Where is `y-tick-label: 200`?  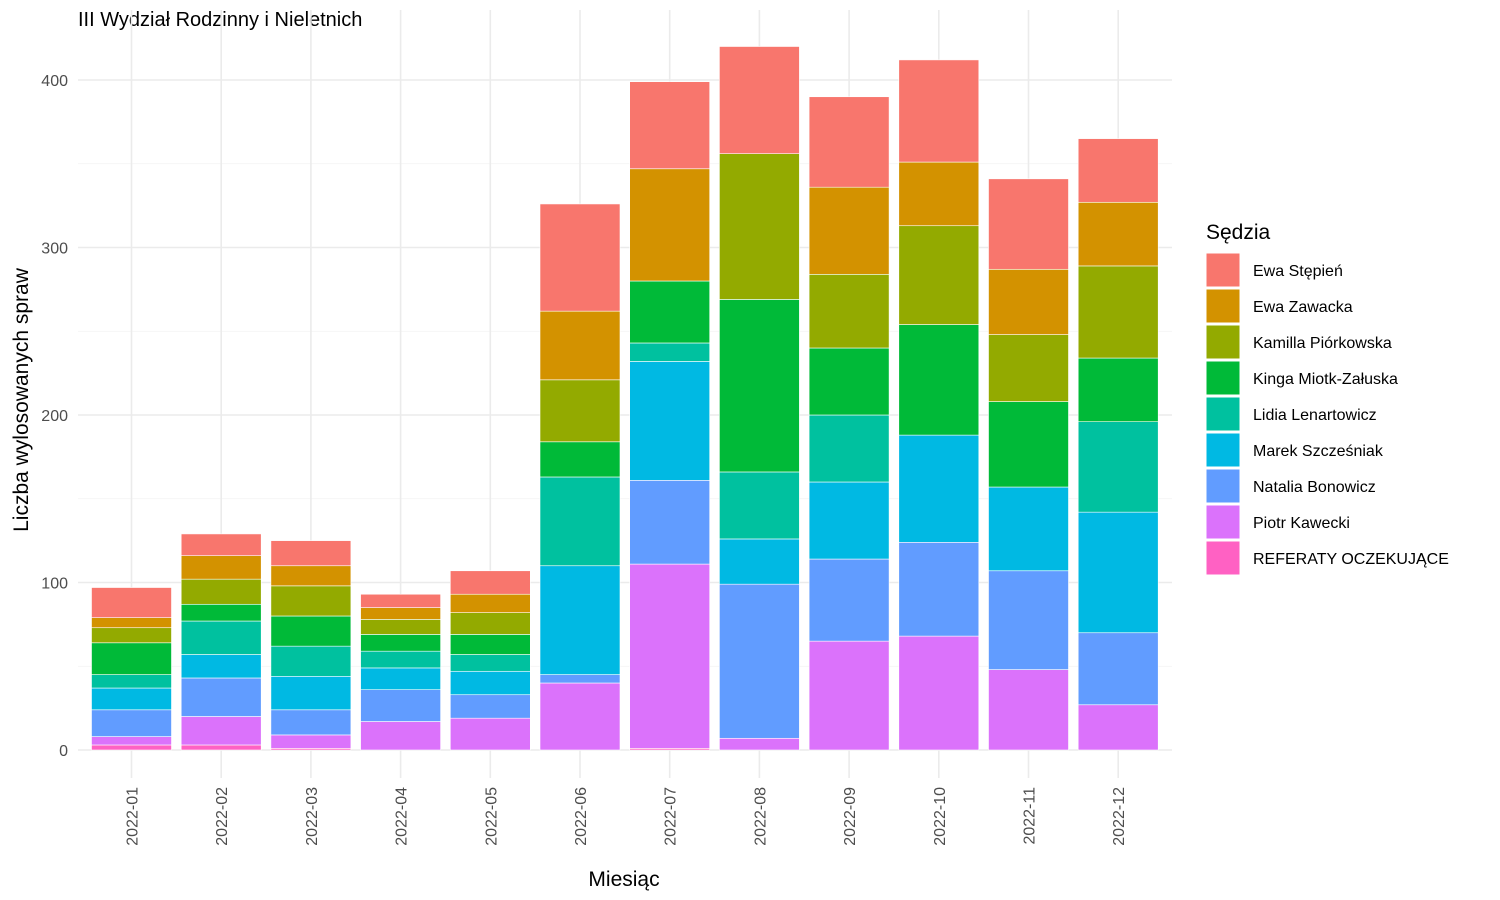 y-tick-label: 200 is located at coordinates (54, 416).